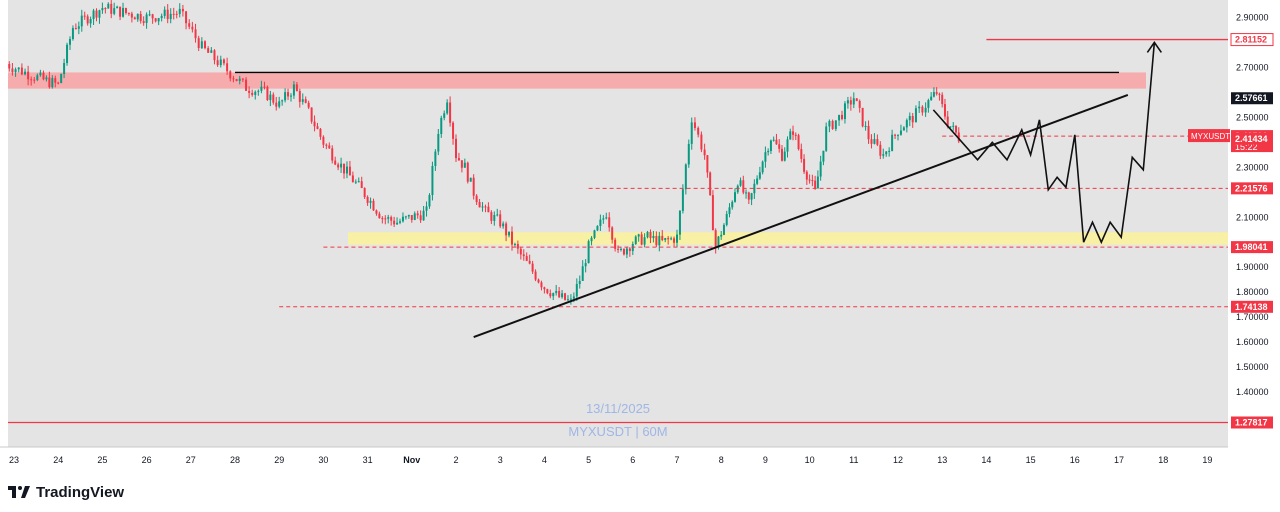  Describe the element at coordinates (676, 460) in the screenshot. I see `x-tick-label: 7` at that location.